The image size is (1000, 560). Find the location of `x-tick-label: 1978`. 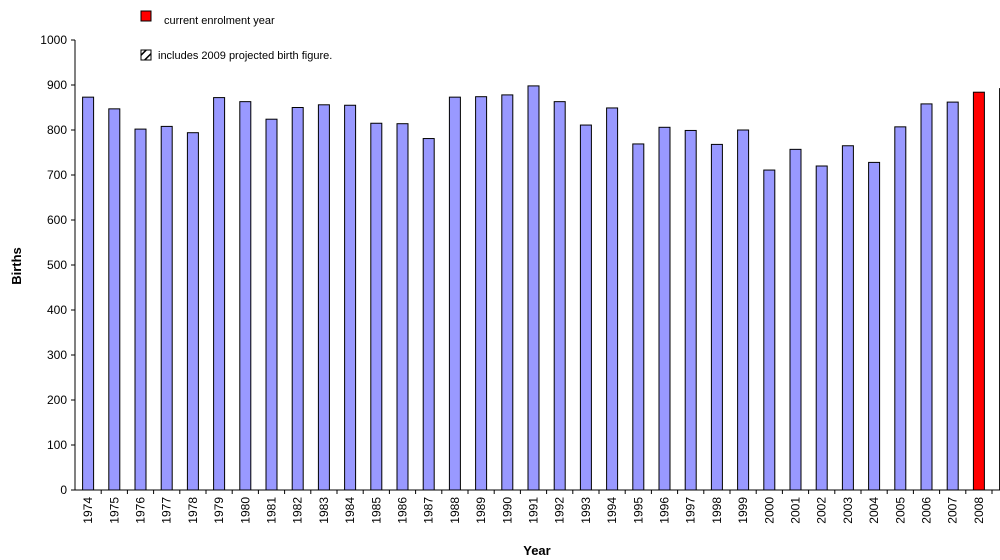

x-tick-label: 1978 is located at coordinates (193, 510).